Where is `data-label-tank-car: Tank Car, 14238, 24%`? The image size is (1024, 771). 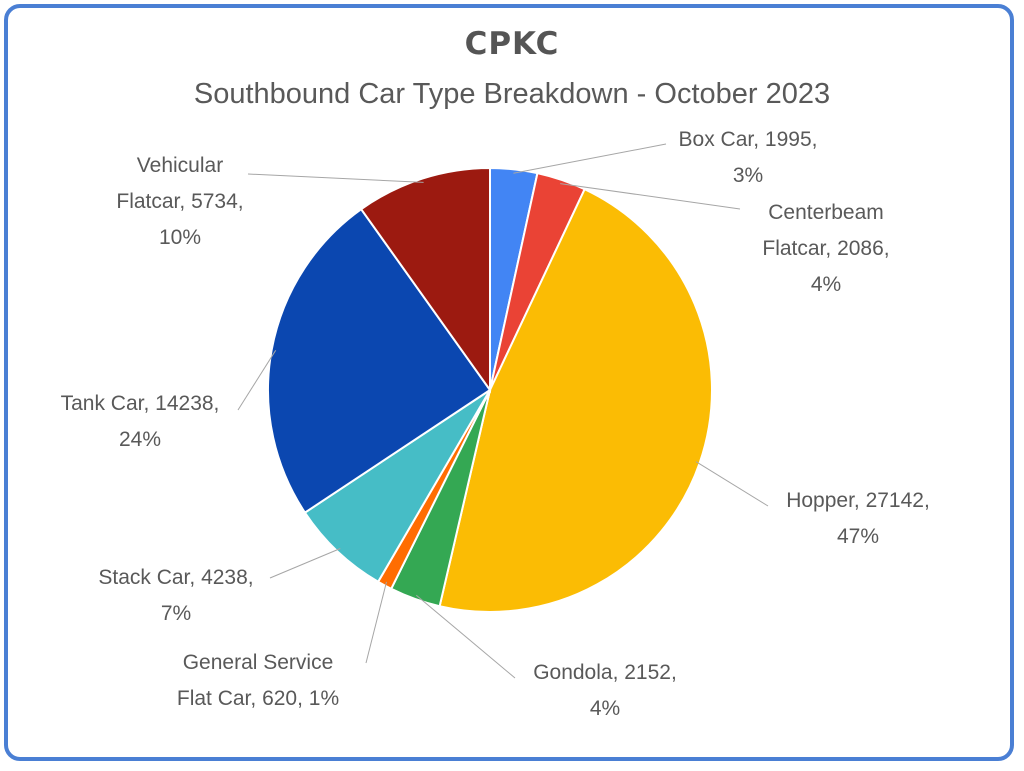
data-label-tank-car: Tank Car, 14238, 24% is located at coordinates (140, 421).